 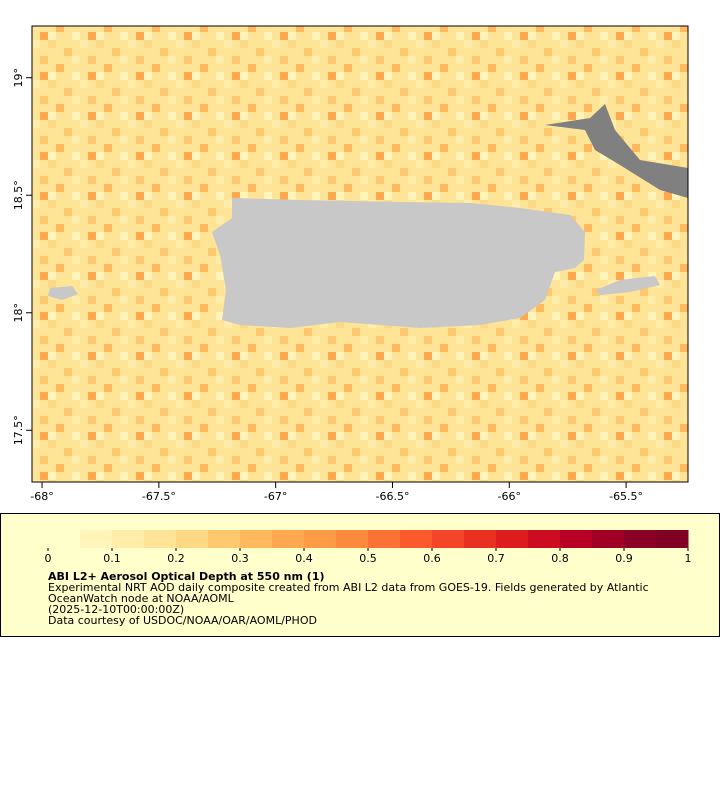 What do you see at coordinates (624, 558) in the screenshot?
I see `colorbar-tick-label: 0.9` at bounding box center [624, 558].